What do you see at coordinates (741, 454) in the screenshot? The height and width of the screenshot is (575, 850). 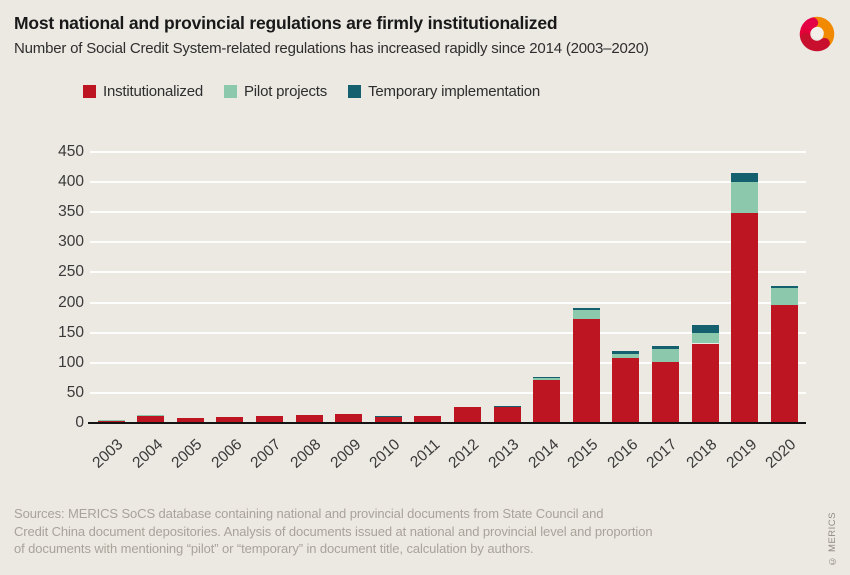 I see `x-tick-label: 2019` at bounding box center [741, 454].